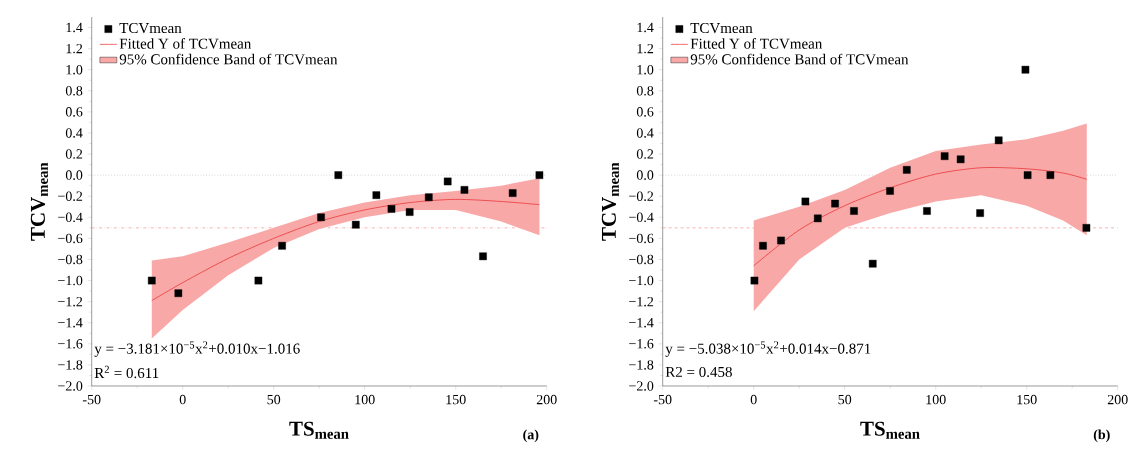 This screenshot has height=453, width=1131. What do you see at coordinates (531, 436) in the screenshot?
I see `text: (a)` at bounding box center [531, 436].